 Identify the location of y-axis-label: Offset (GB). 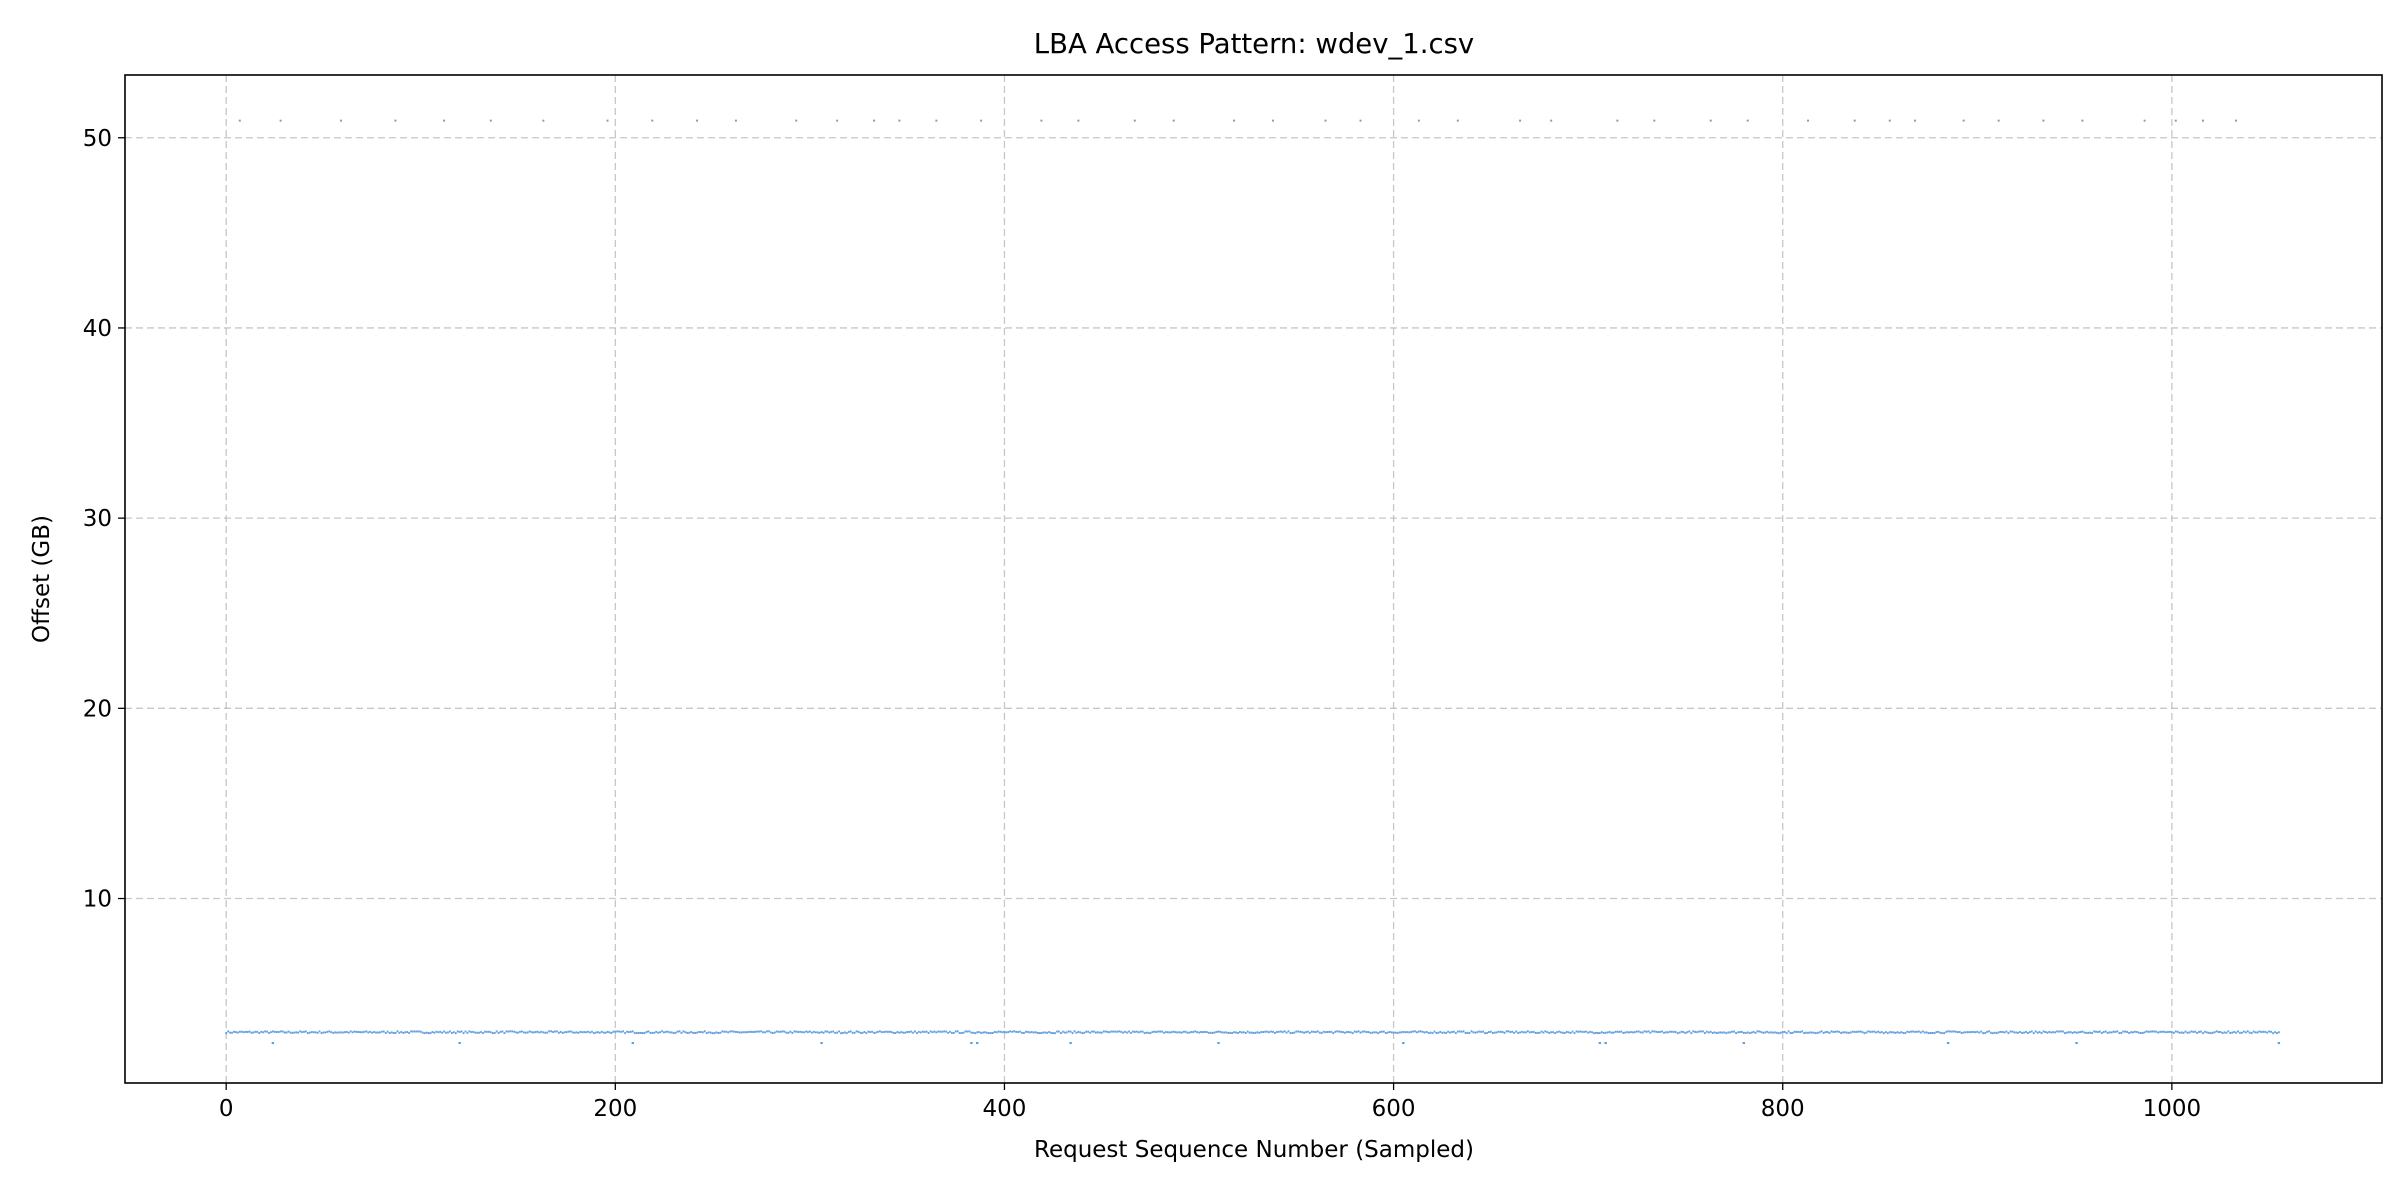
(42, 579).